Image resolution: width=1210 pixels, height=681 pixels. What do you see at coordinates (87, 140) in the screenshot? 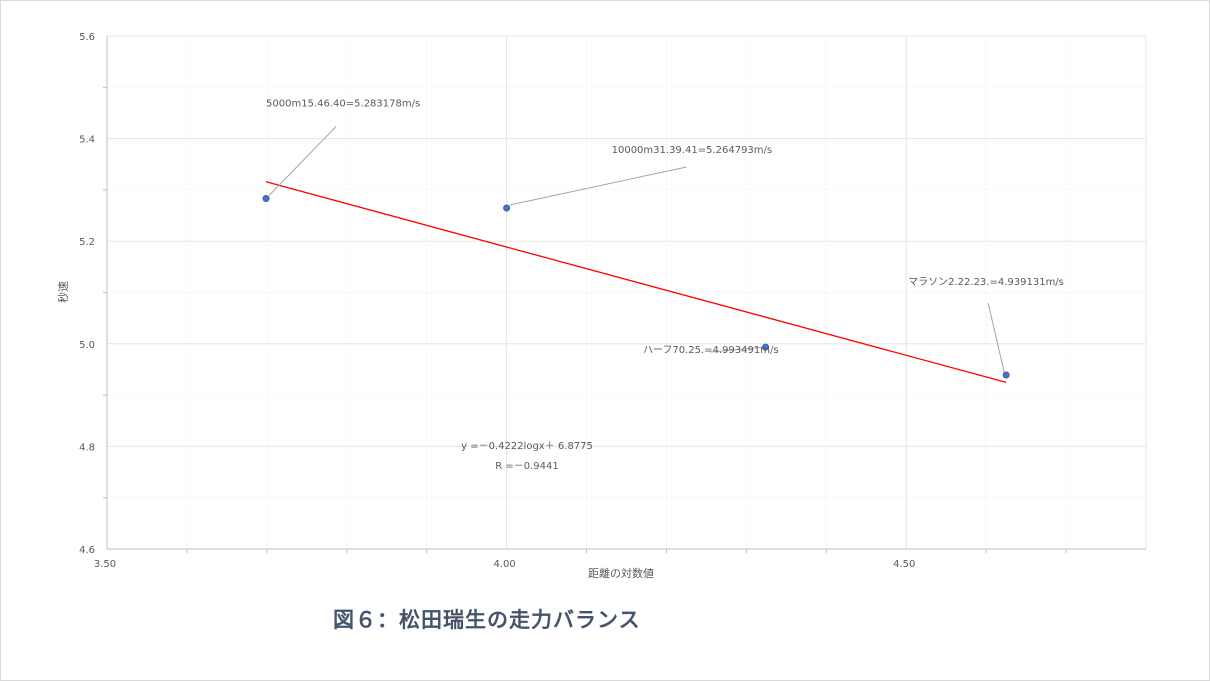
I see `y-tick-label: 5.4` at bounding box center [87, 140].